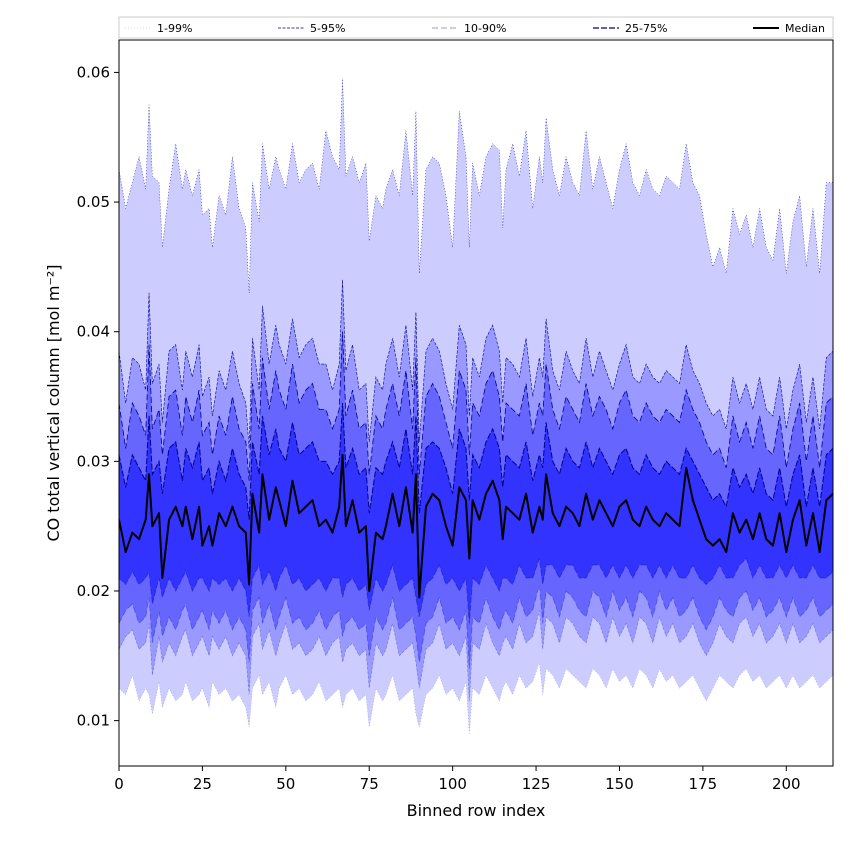 The height and width of the screenshot is (850, 850). I want to click on x-tick-label: 125, so click(536, 784).